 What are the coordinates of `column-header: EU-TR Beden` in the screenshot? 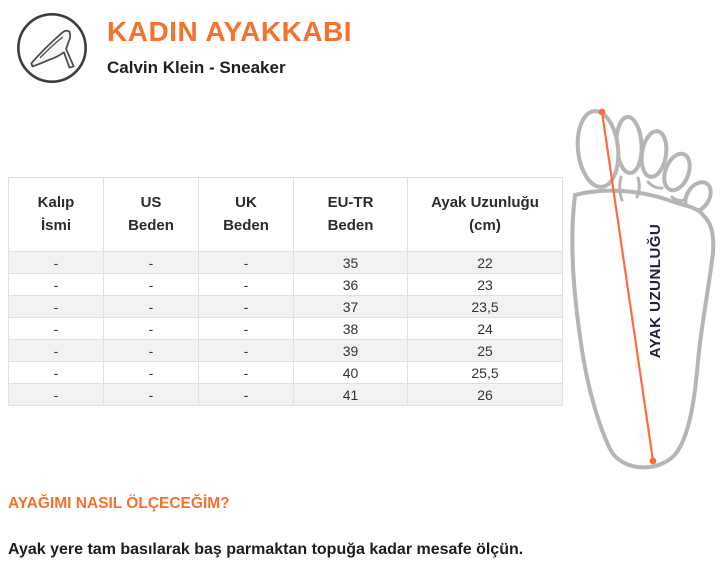 It's located at (350, 214).